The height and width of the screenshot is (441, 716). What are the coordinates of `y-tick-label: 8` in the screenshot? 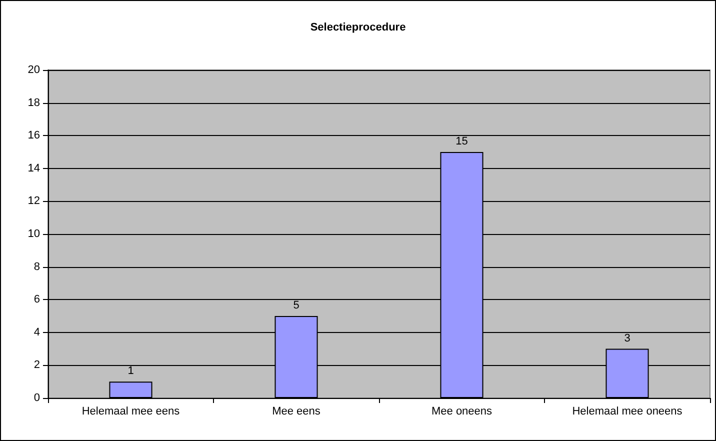 It's located at (37, 266).